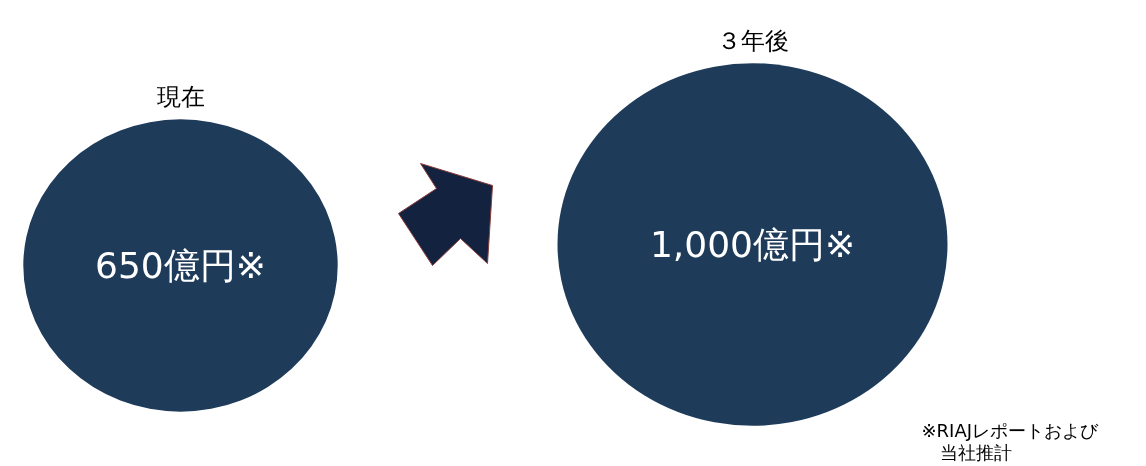 The image size is (1146, 466). What do you see at coordinates (975, 452) in the screenshot?
I see `text: 当社推計` at bounding box center [975, 452].